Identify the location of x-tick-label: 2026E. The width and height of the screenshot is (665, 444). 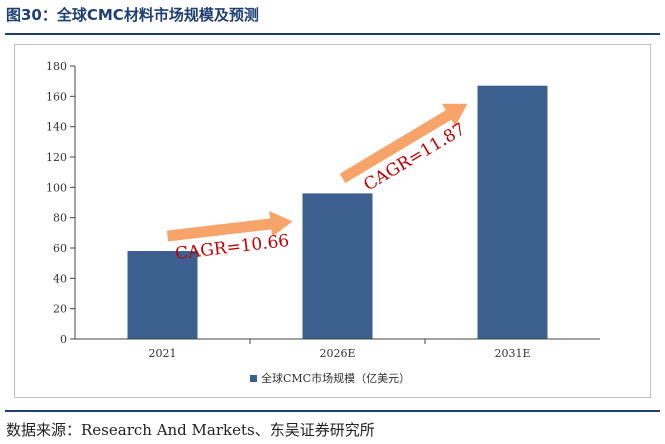
(337, 353).